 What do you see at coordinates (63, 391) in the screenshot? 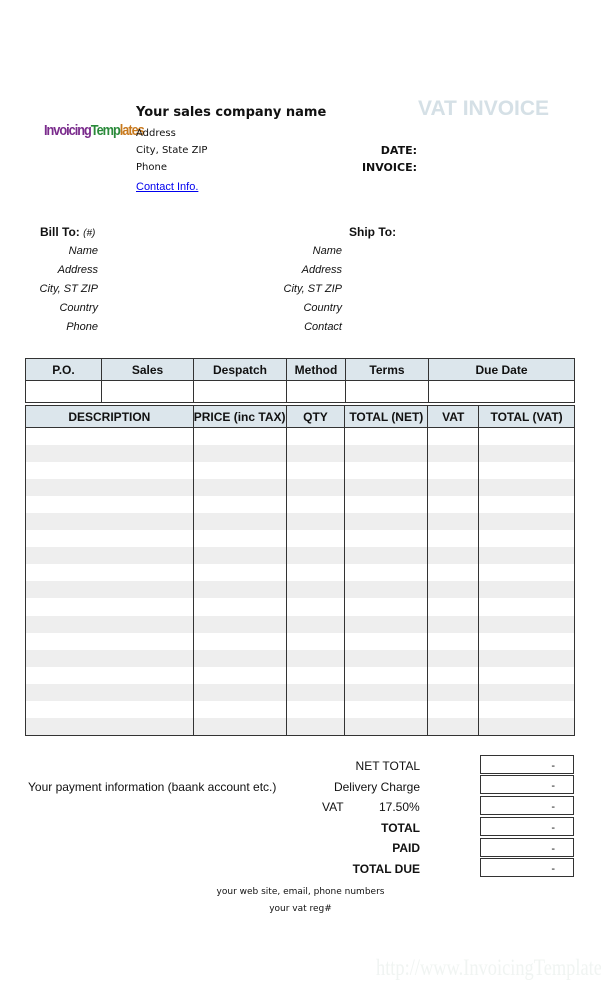
I see `po-cell` at bounding box center [63, 391].